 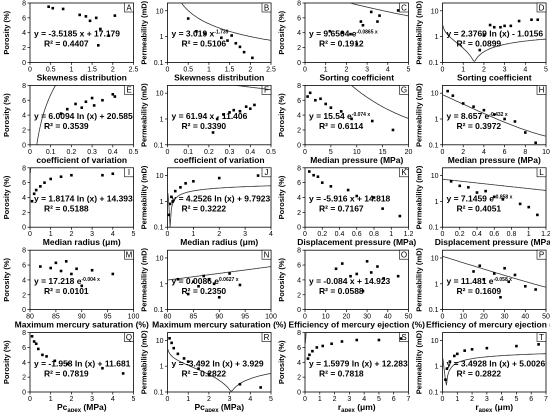 I want to click on x-tick-label: 4, so click(x=388, y=69).